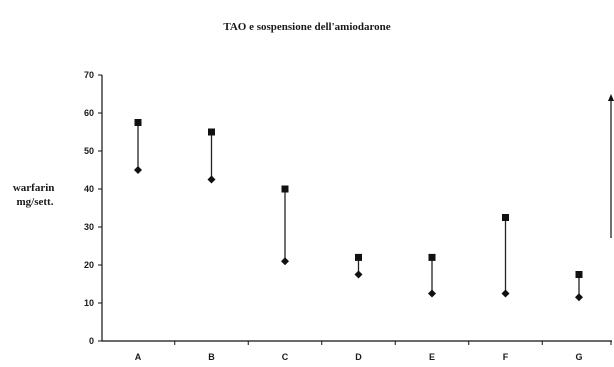 This screenshot has height=367, width=614. Describe the element at coordinates (211, 357) in the screenshot. I see `x-tick-label-b: B` at that location.